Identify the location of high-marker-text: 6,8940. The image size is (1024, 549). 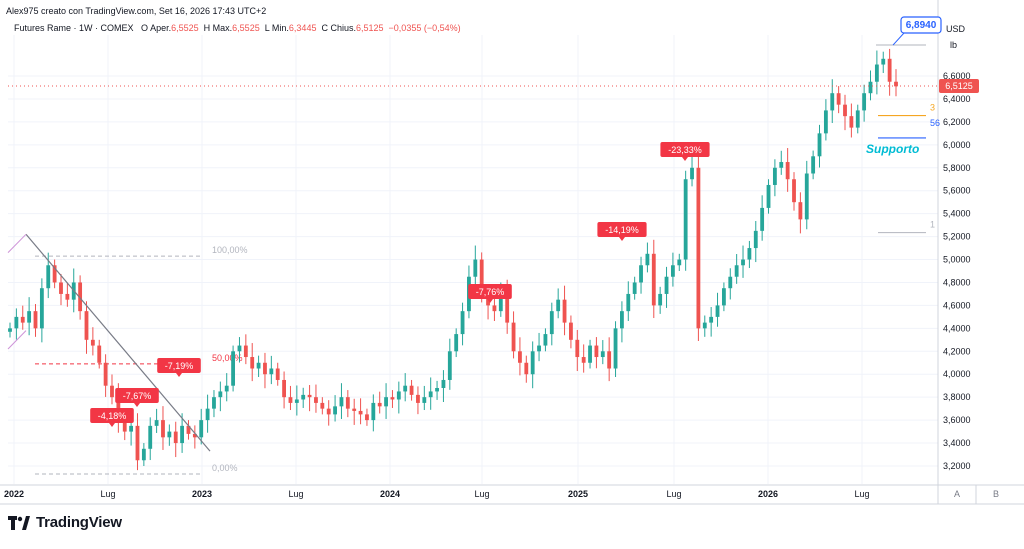
(921, 25).